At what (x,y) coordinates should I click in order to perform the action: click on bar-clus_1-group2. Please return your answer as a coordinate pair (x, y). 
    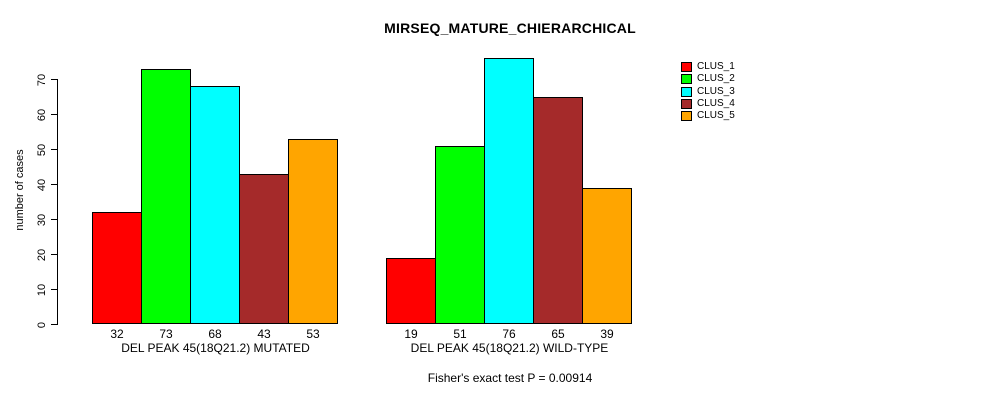
    Looking at the image, I should click on (411, 290).